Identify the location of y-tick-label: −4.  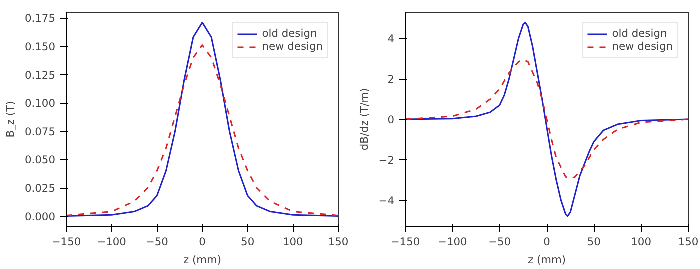
(386, 201).